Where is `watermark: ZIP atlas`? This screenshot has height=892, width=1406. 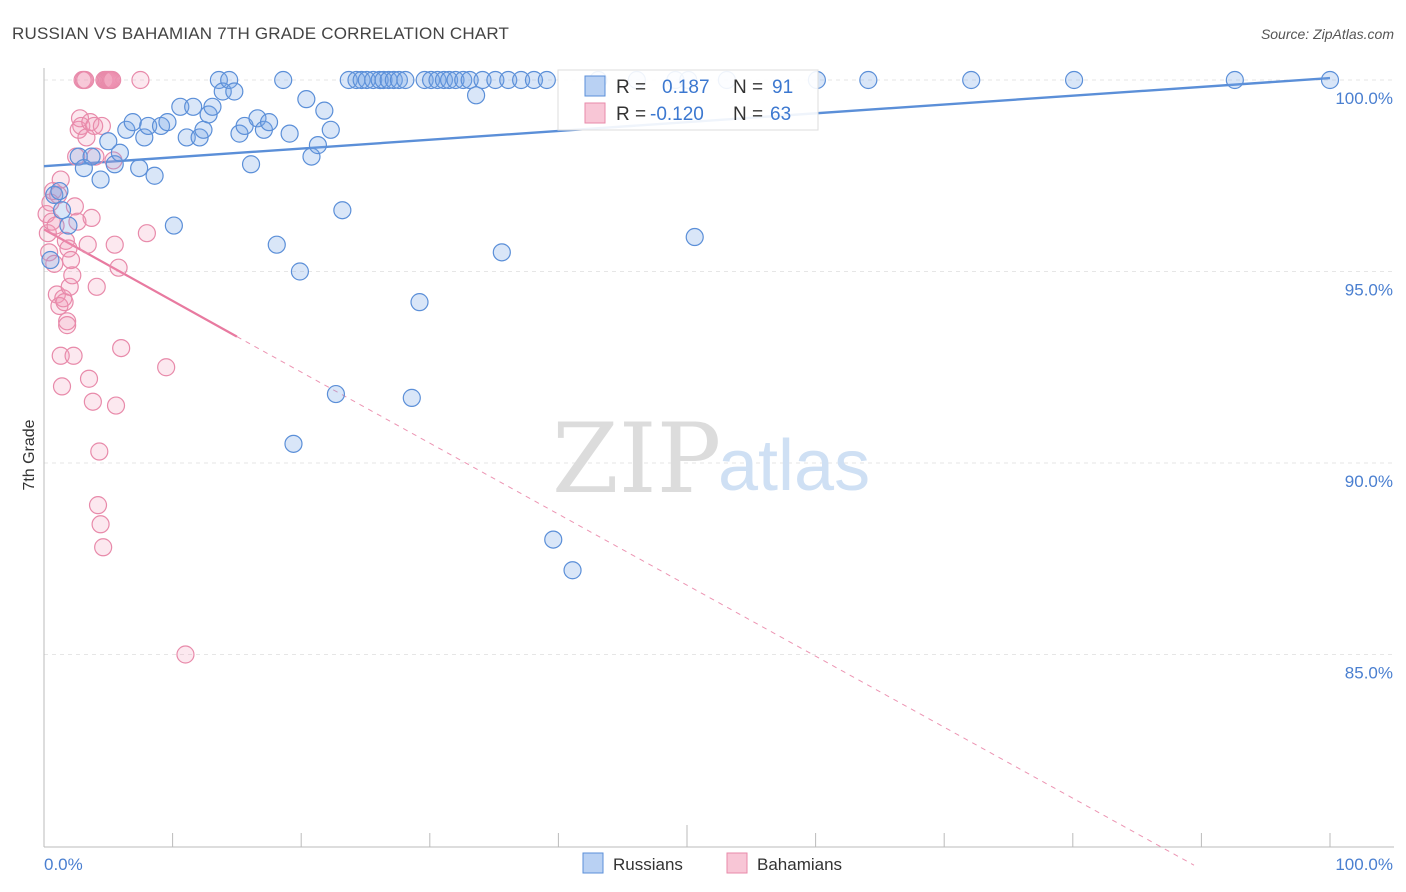 watermark: ZIP atlas is located at coordinates (711, 459).